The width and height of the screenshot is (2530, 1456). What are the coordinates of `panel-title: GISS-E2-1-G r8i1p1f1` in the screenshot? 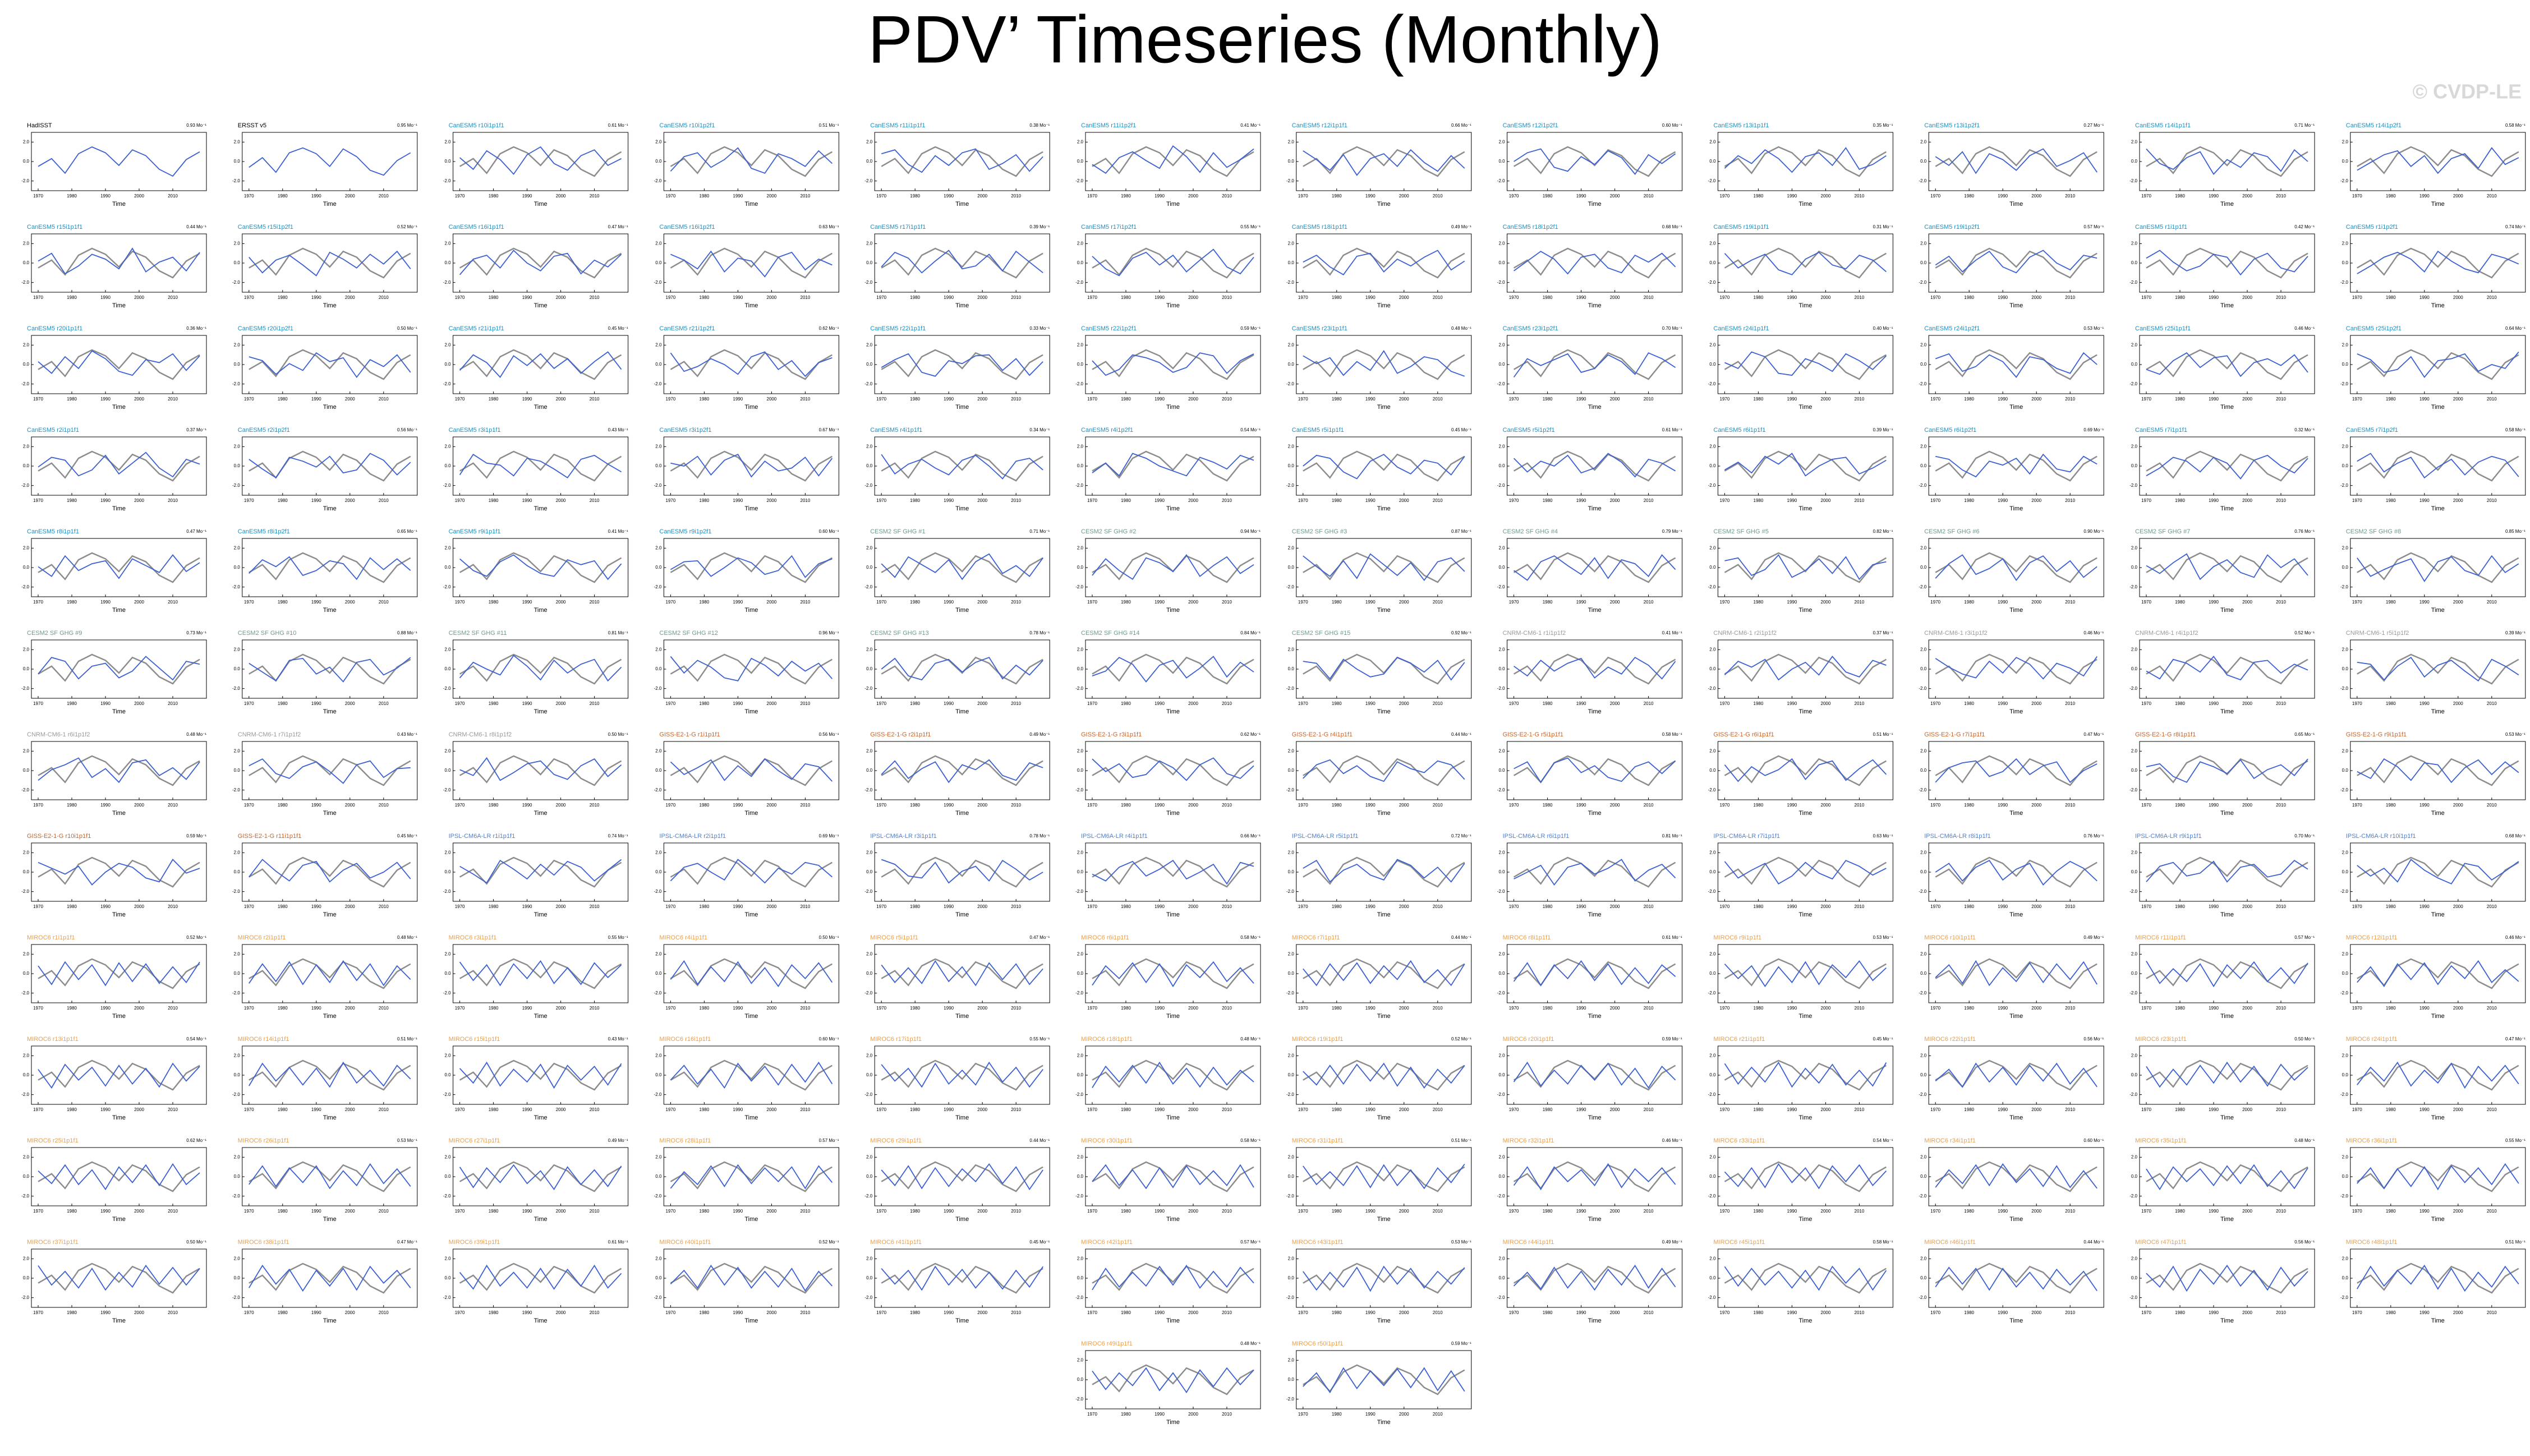 It's located at (2165, 734).